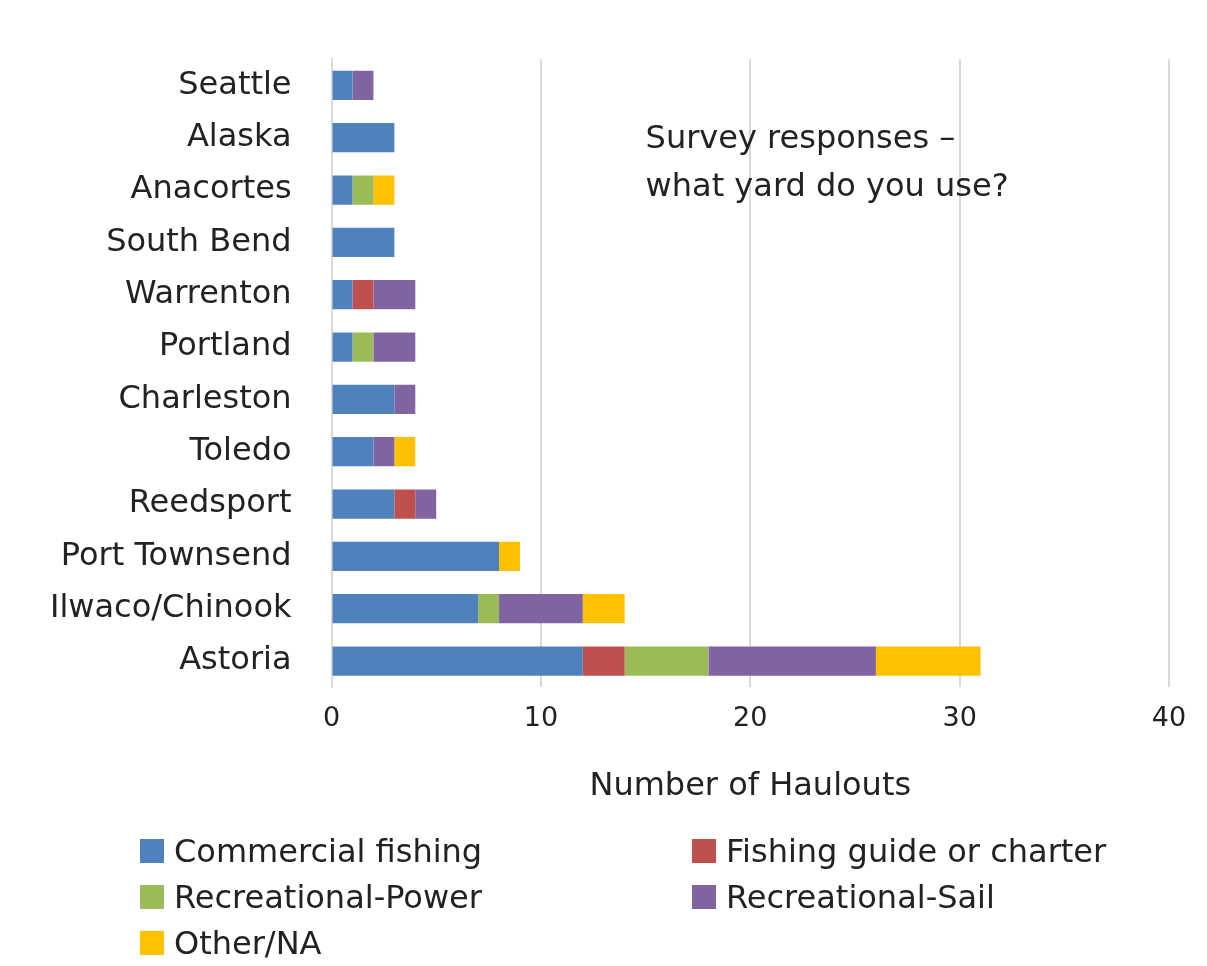 The image size is (1207, 966). I want to click on y-tick-label: Astoria, so click(235, 658).